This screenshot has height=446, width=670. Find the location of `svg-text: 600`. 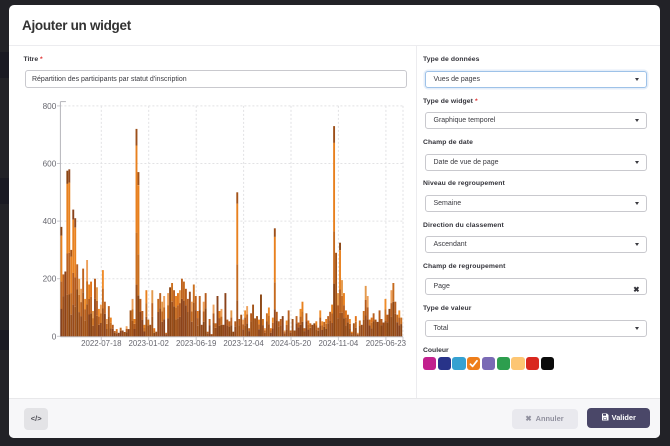

svg-text: 600 is located at coordinates (50, 164).